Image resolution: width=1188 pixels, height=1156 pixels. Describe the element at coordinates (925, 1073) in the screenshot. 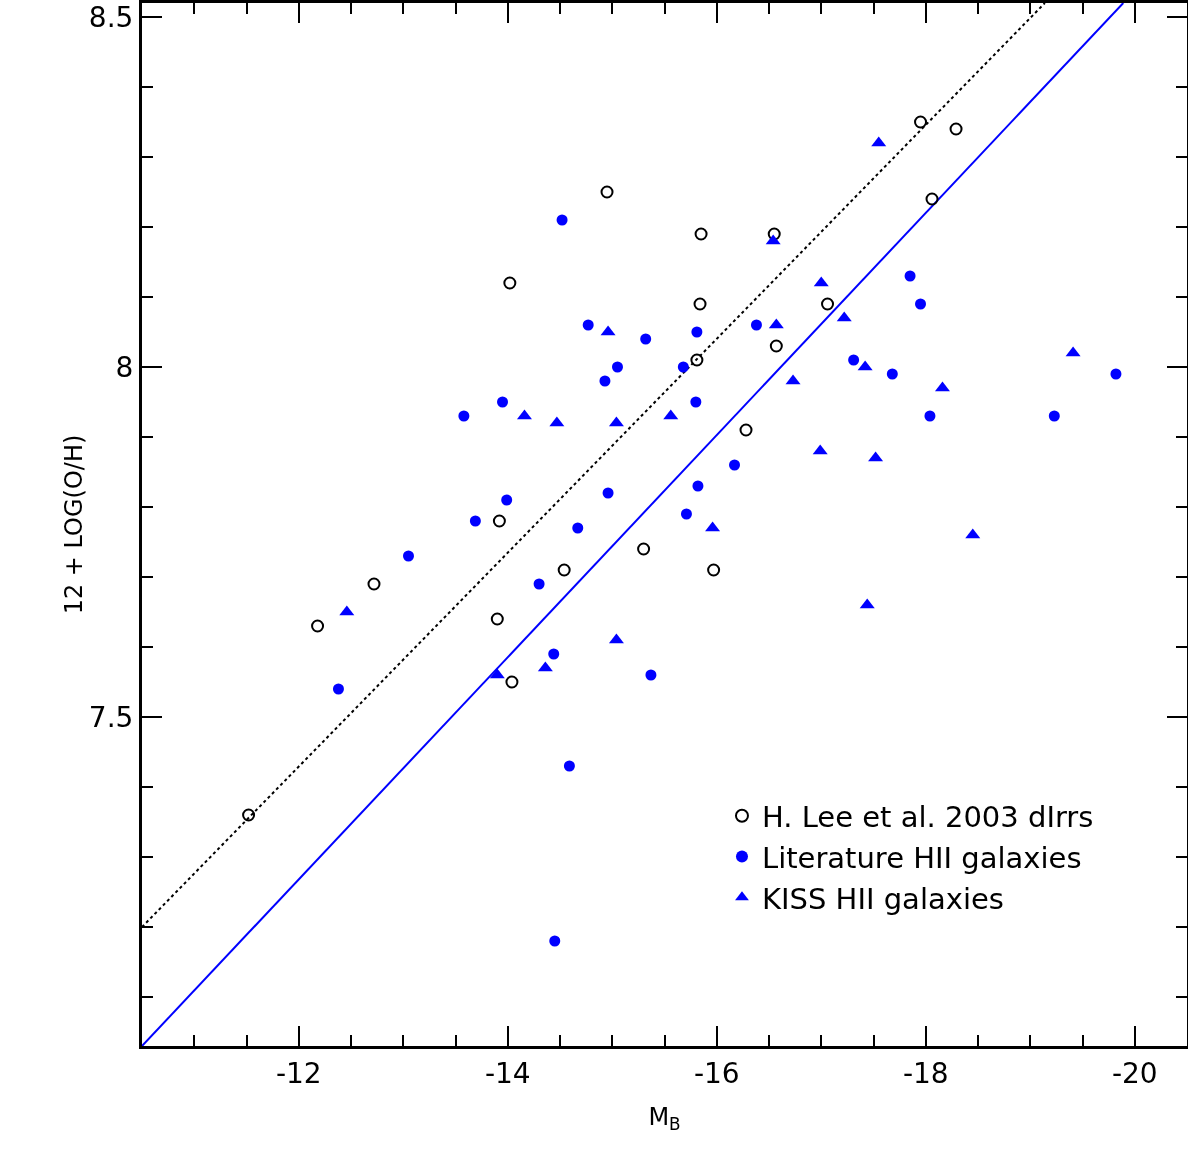

I see `x-tick-label: -18` at that location.